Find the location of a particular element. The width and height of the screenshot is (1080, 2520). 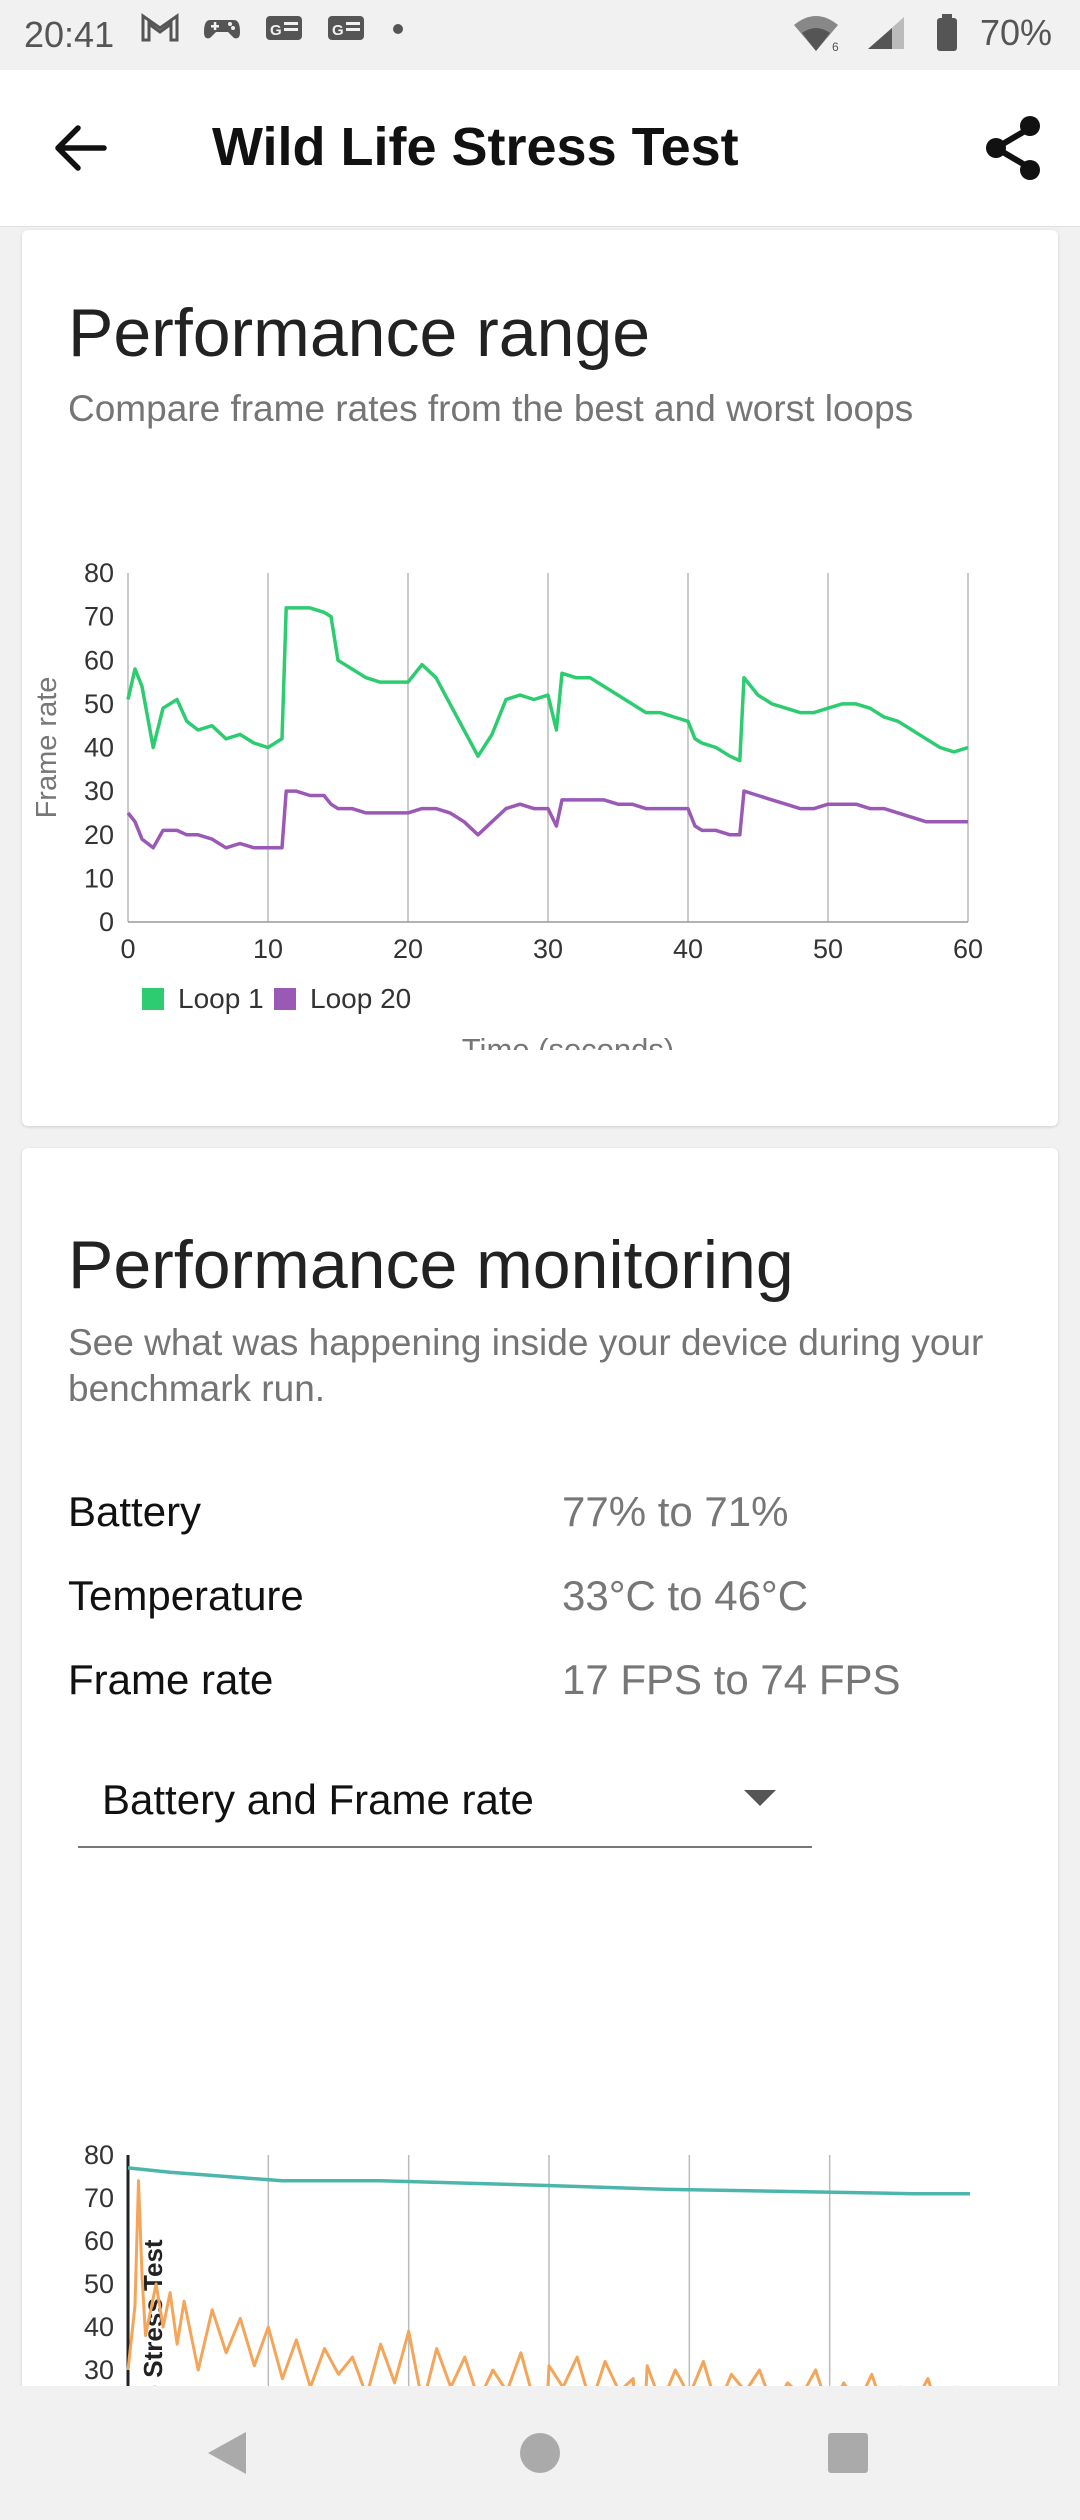

series-line-loop20 is located at coordinates (547, 819).